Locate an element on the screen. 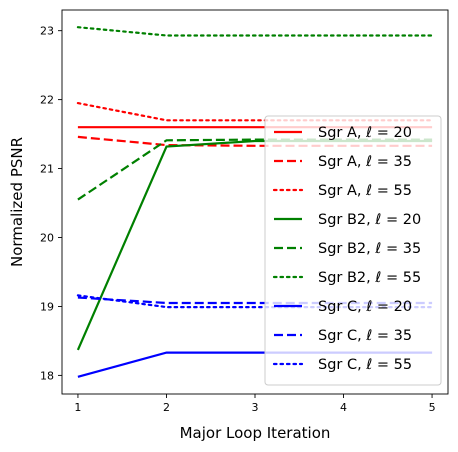 Image resolution: width=458 pixels, height=452 pixels. legend-label: Sgr C, ℓ = 35 is located at coordinates (365, 336).